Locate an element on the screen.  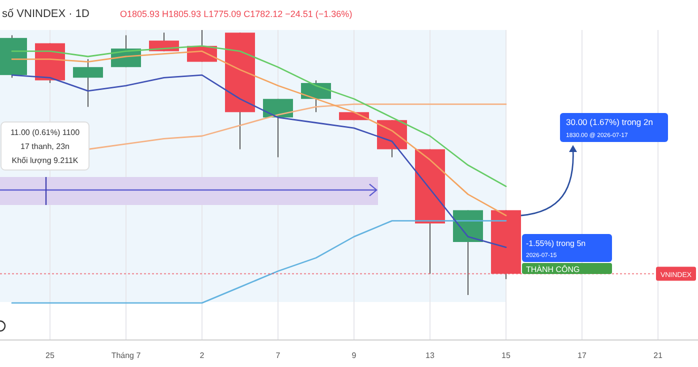
chart-title: số VNINDEX · 1D is located at coordinates (46, 14).